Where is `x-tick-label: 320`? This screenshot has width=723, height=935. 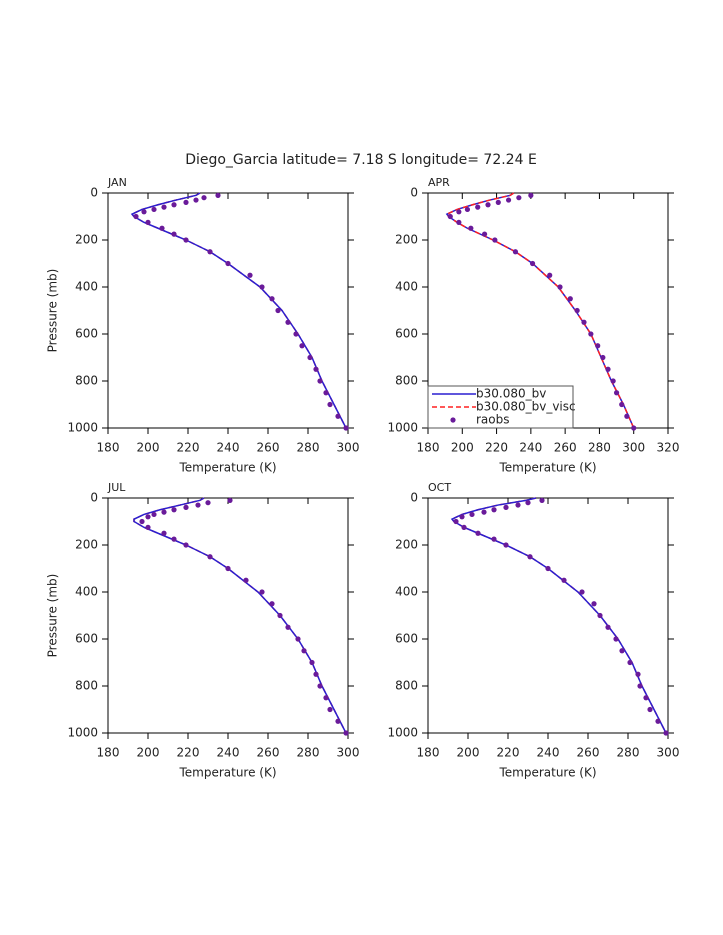 x-tick-label: 320 is located at coordinates (668, 448).